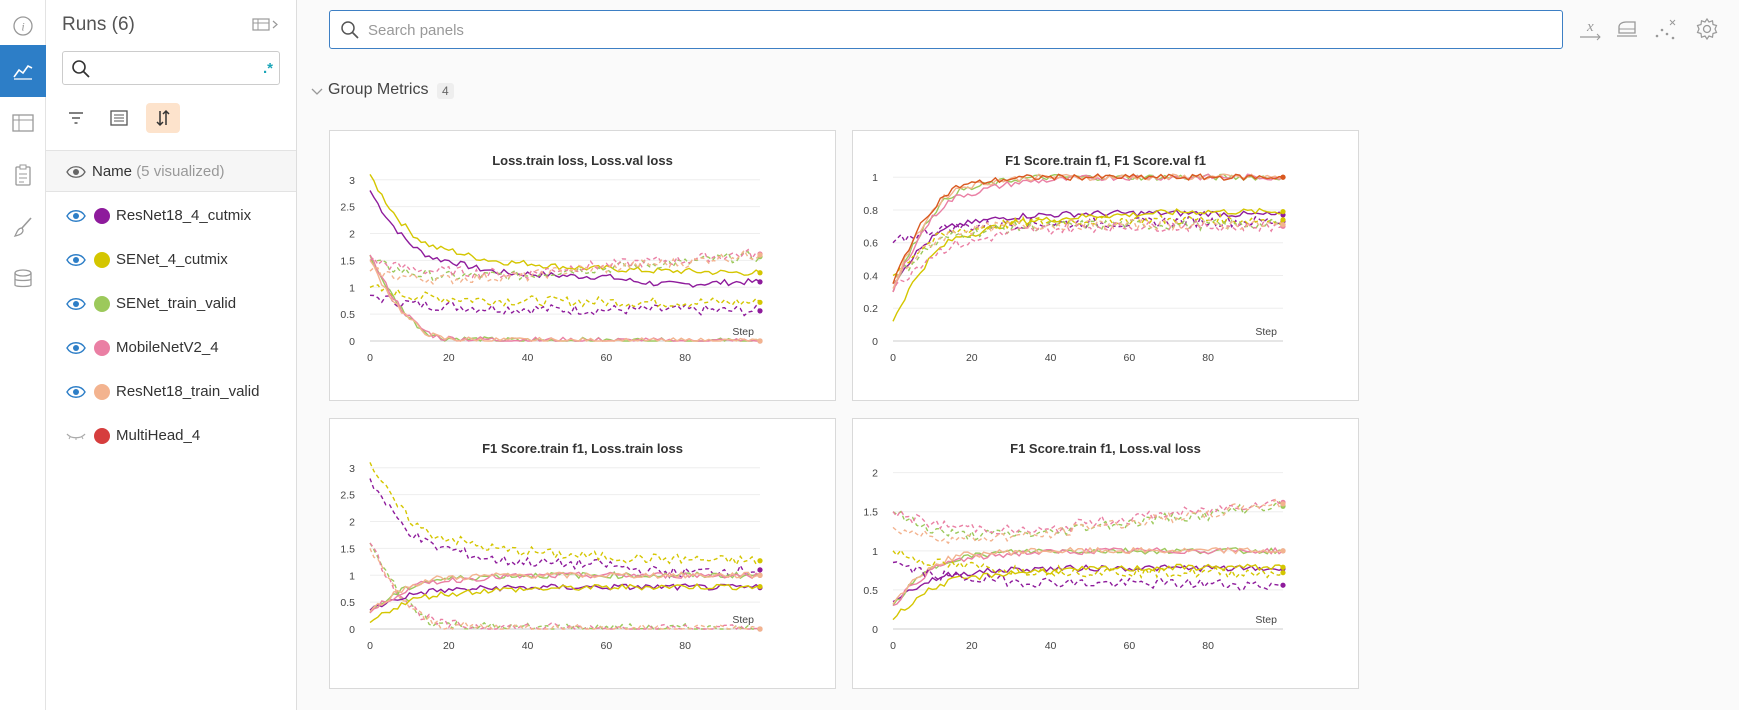 This screenshot has width=1739, height=710. What do you see at coordinates (1665, 29) in the screenshot?
I see `outliers-icon` at bounding box center [1665, 29].